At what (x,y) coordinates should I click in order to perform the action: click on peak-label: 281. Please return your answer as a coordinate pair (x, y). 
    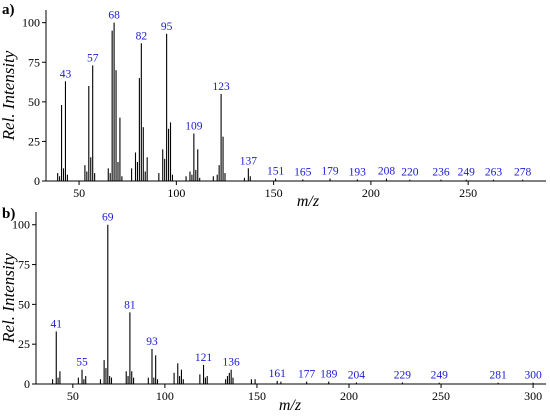
    Looking at the image, I should click on (499, 376).